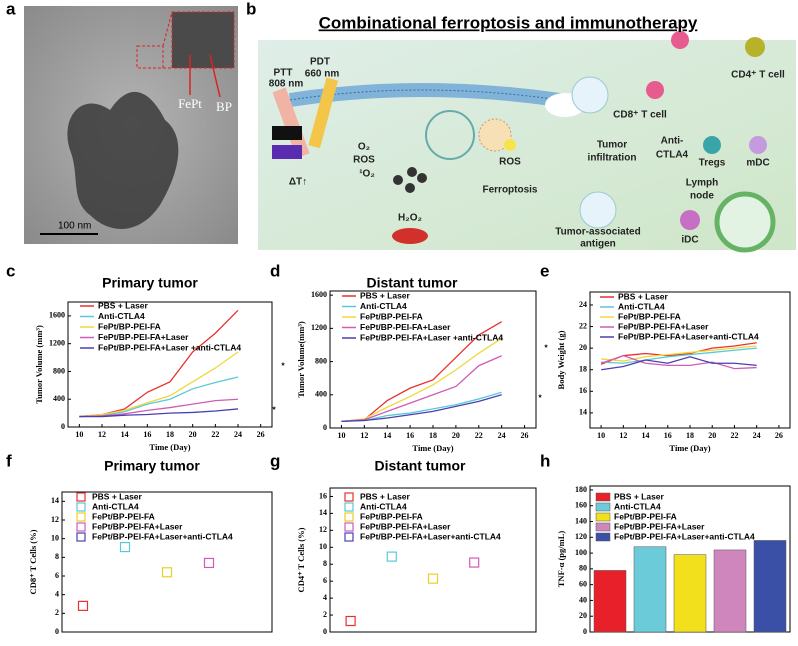  I want to click on diagram-label: Tregs, so click(712, 163).